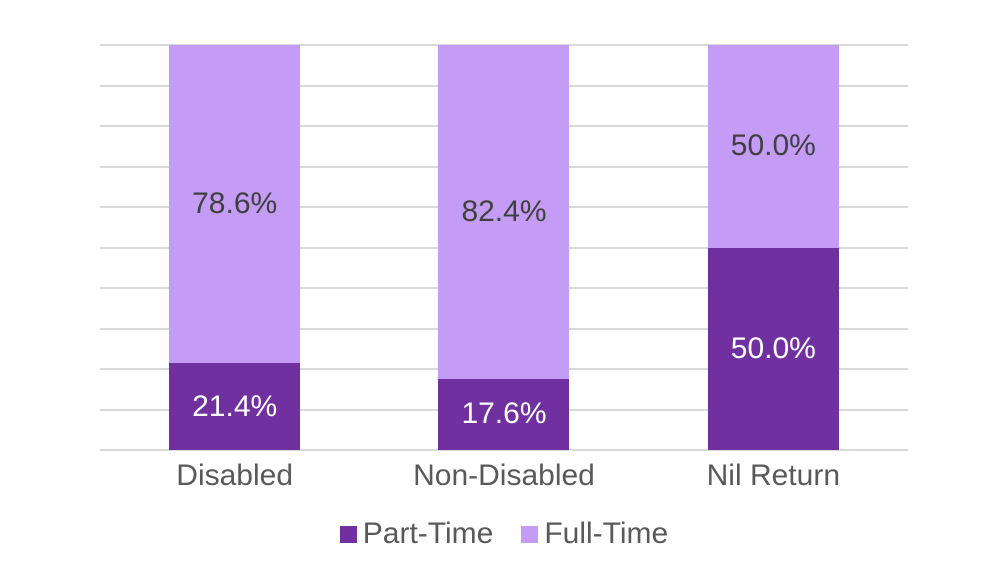 Image resolution: width=1001 pixels, height=582 pixels. I want to click on x-axis-labels: Disabled Non-Disabled Nil Return, so click(504, 476).